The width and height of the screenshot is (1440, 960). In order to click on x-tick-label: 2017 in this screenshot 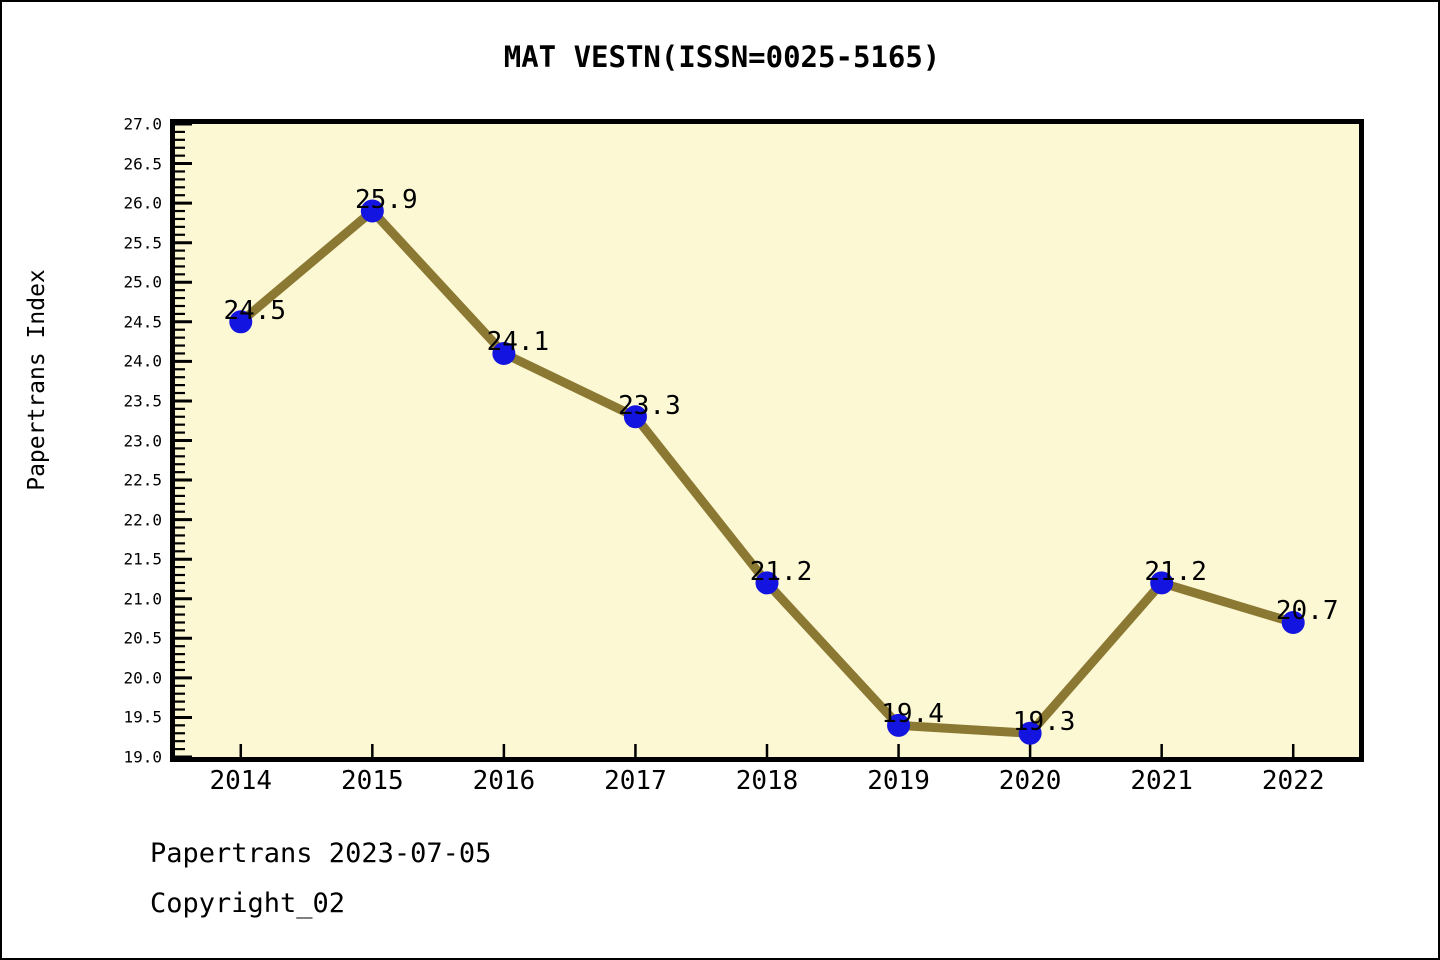, I will do `click(635, 781)`.